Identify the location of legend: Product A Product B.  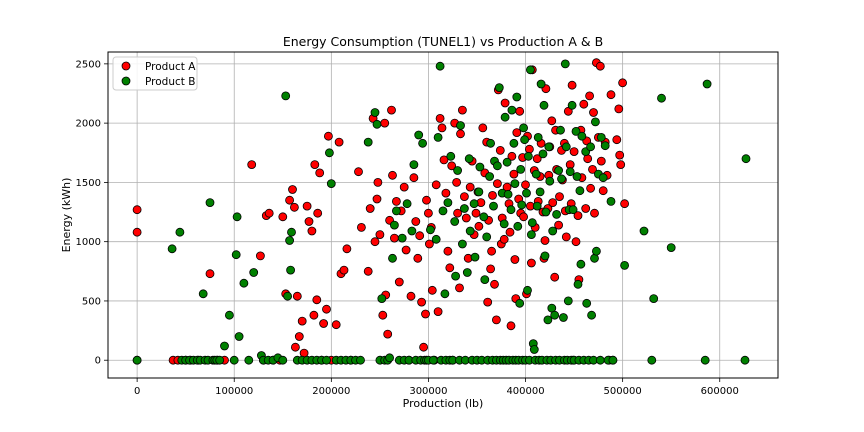
(155, 73).